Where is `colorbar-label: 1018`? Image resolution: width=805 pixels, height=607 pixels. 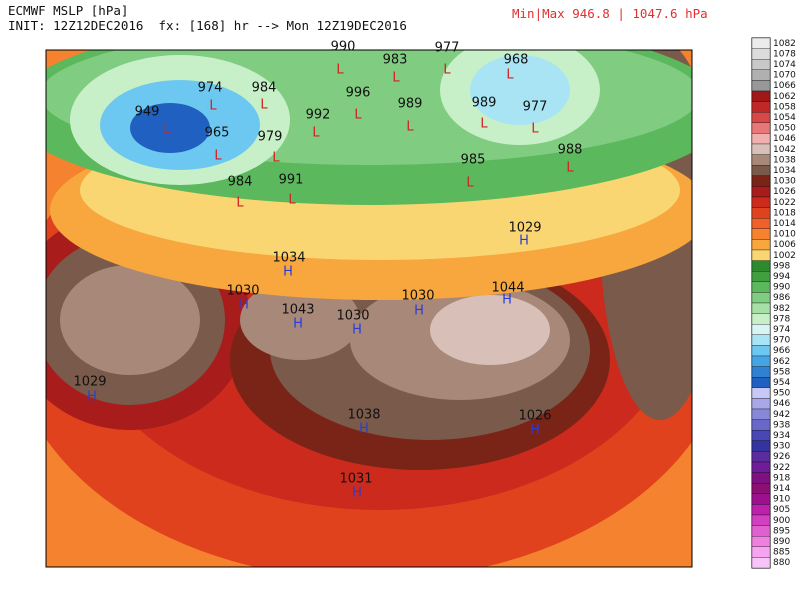 colorbar-label: 1018 is located at coordinates (784, 213).